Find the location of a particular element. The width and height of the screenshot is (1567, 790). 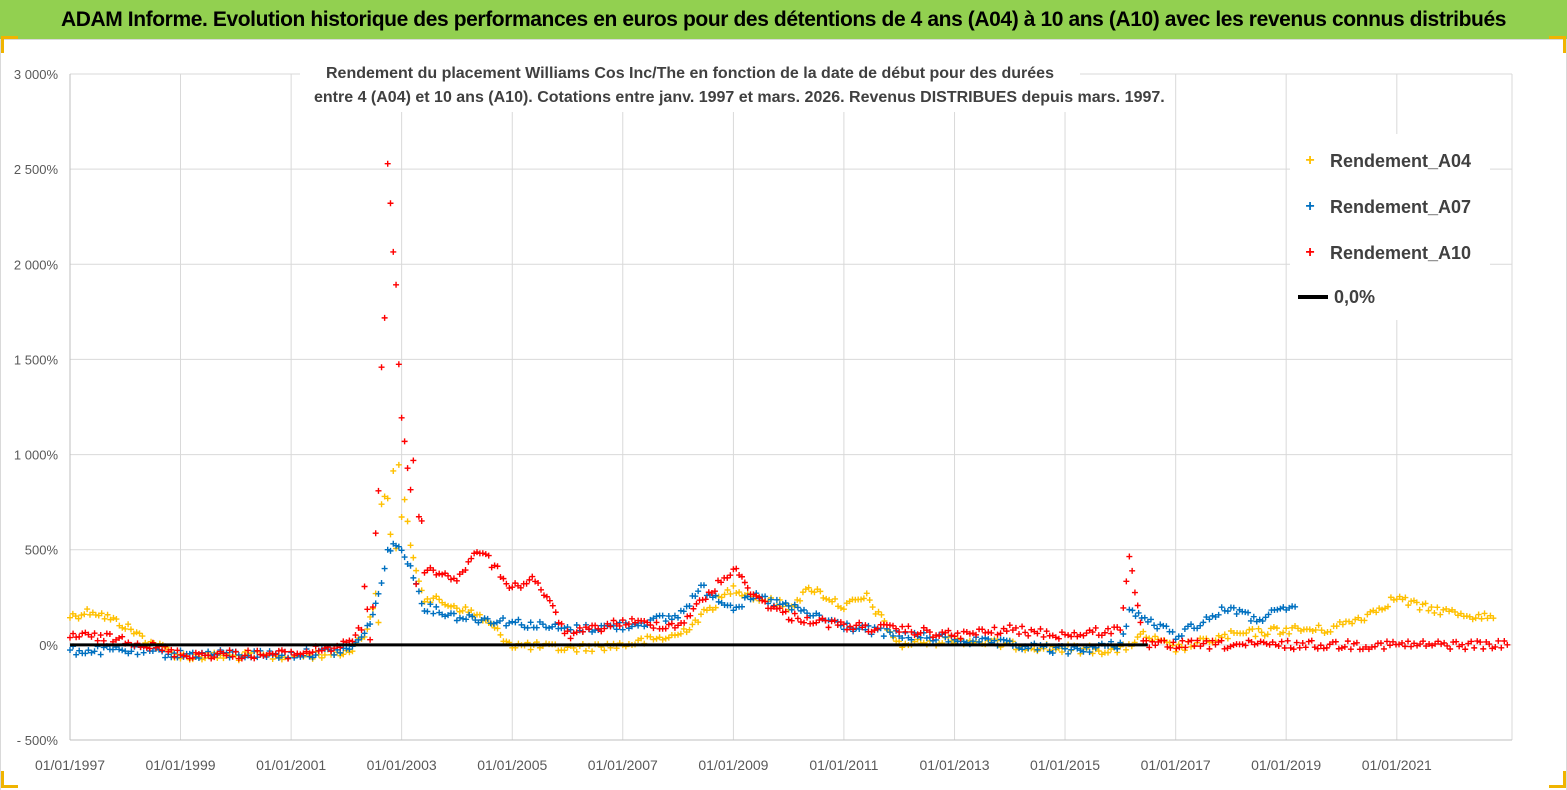

frame-handle-top-left is located at coordinates (9, 44).